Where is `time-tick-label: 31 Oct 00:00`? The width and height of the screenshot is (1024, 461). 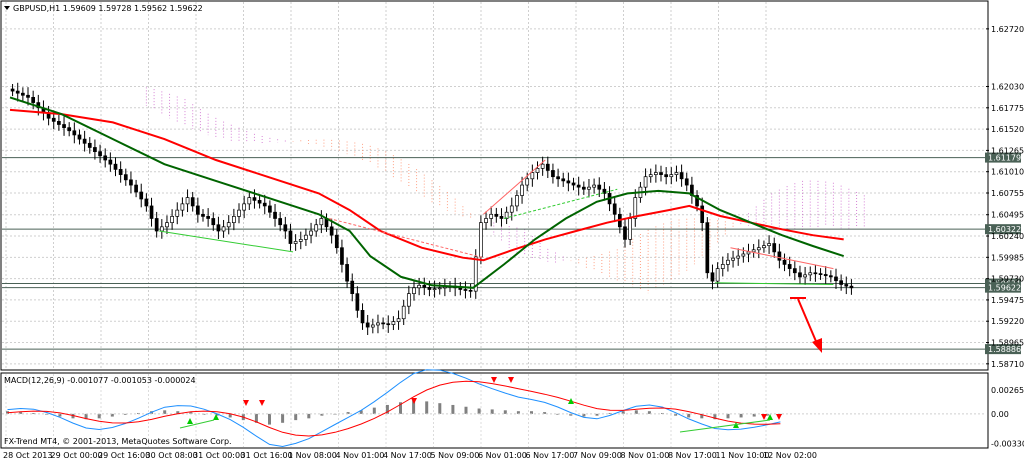 time-tick-label: 31 Oct 00:00 is located at coordinates (219, 455).